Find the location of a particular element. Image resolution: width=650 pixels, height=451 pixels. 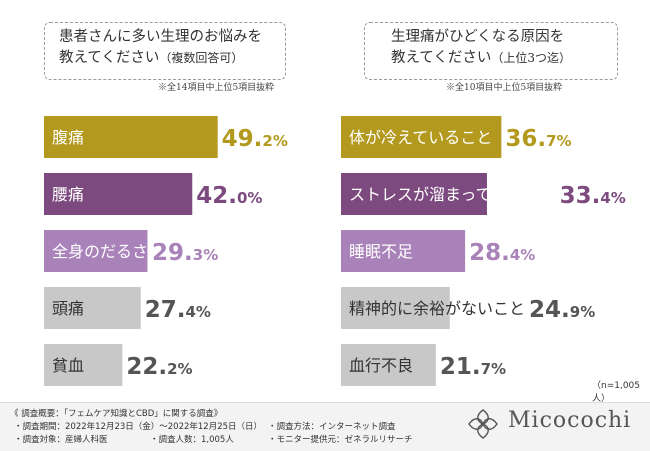

bar-value-2: 42.0% is located at coordinates (229, 196).